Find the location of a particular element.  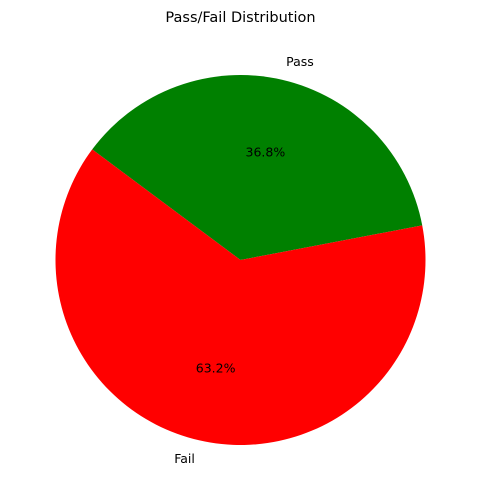

slice-percent-pass: 36.8% is located at coordinates (266, 151).